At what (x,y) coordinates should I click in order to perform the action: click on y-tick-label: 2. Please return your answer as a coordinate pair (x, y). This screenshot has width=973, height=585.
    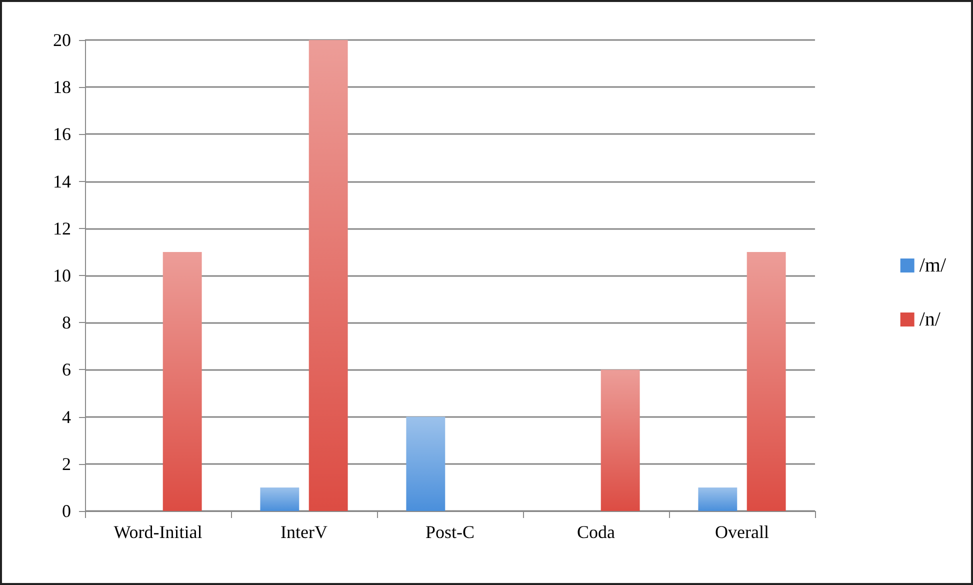
    Looking at the image, I should click on (66, 464).